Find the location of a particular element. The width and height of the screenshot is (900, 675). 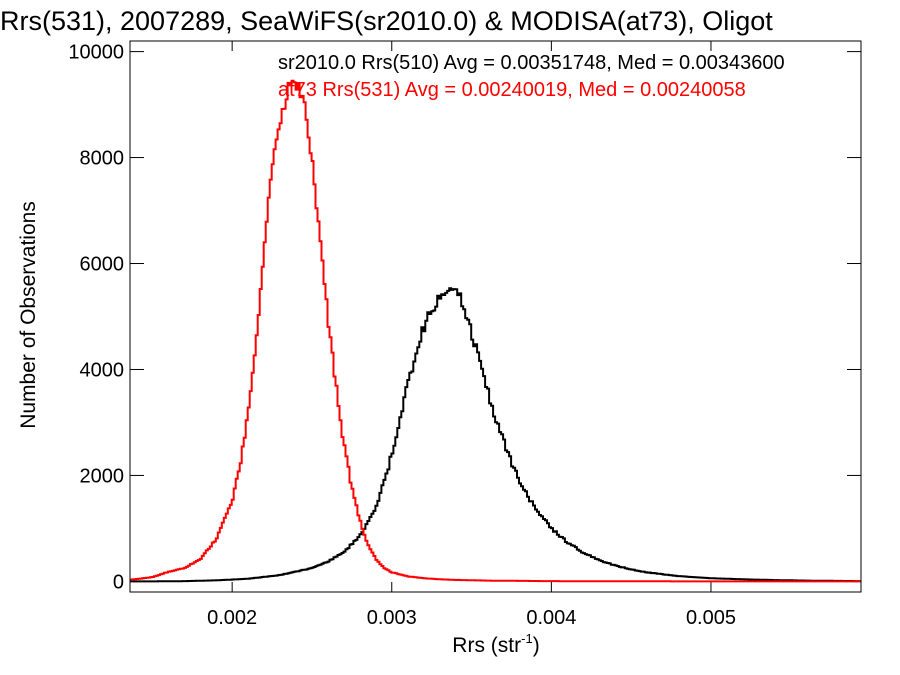

x-tick-label: 0.002 is located at coordinates (232, 618).